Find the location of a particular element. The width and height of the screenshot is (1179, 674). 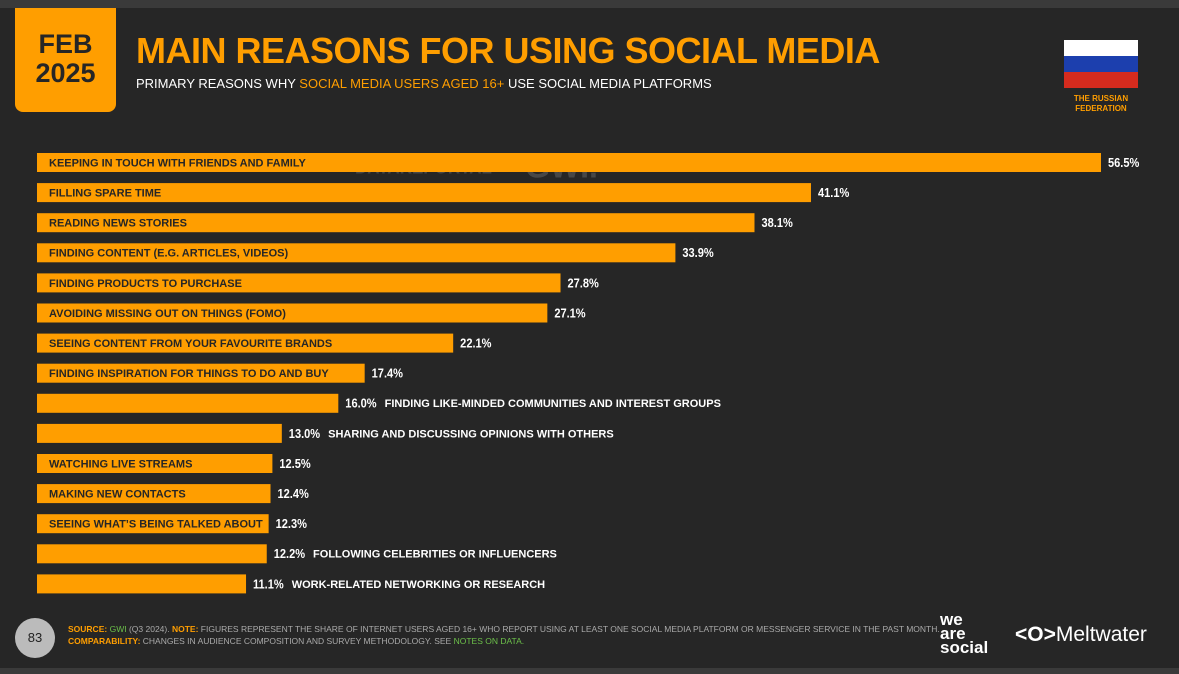

subtitle-part: USE SOCIAL MEDIA PLATFORMS is located at coordinates (609, 83).